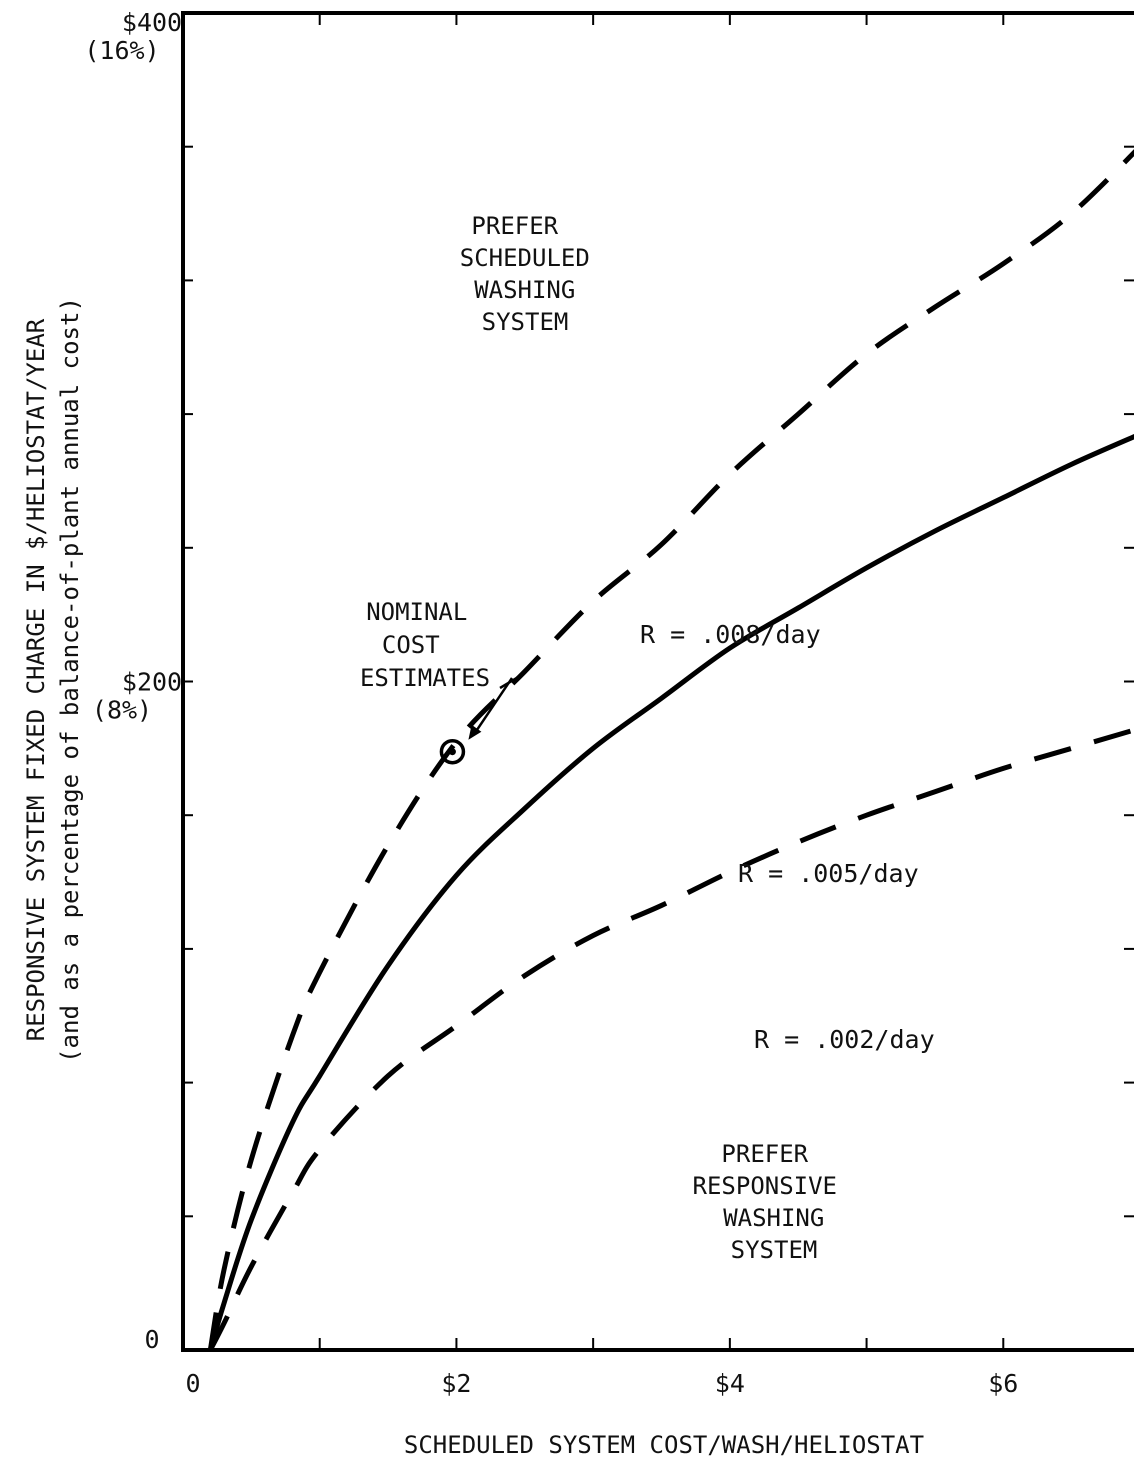 The height and width of the screenshot is (1459, 1134). Describe the element at coordinates (456, 1383) in the screenshot. I see `x-tick-label: $2` at that location.